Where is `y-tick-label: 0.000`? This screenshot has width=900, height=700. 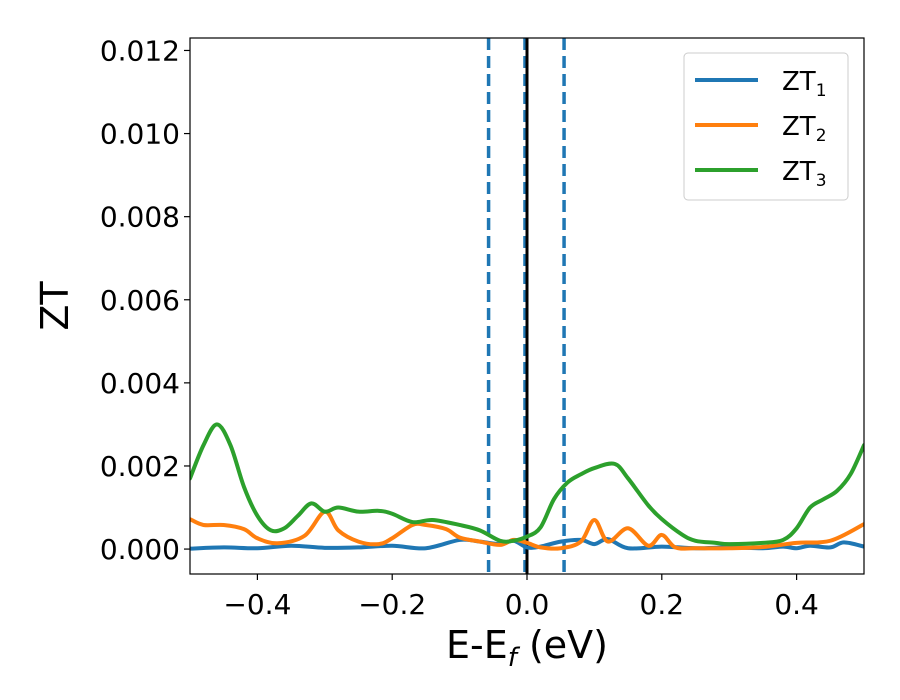
y-tick-label: 0.000 is located at coordinates (140, 549).